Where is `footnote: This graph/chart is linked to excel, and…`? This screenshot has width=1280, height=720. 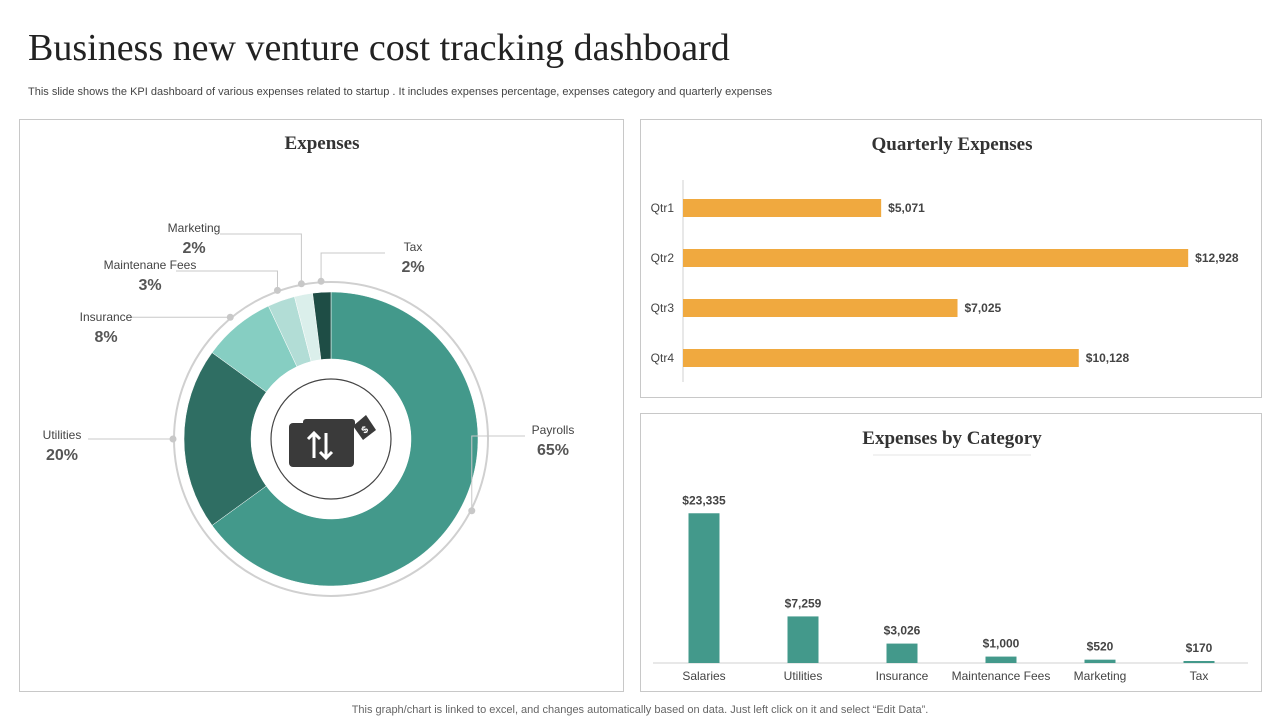
footnote: This graph/chart is linked to excel, and… is located at coordinates (640, 710).